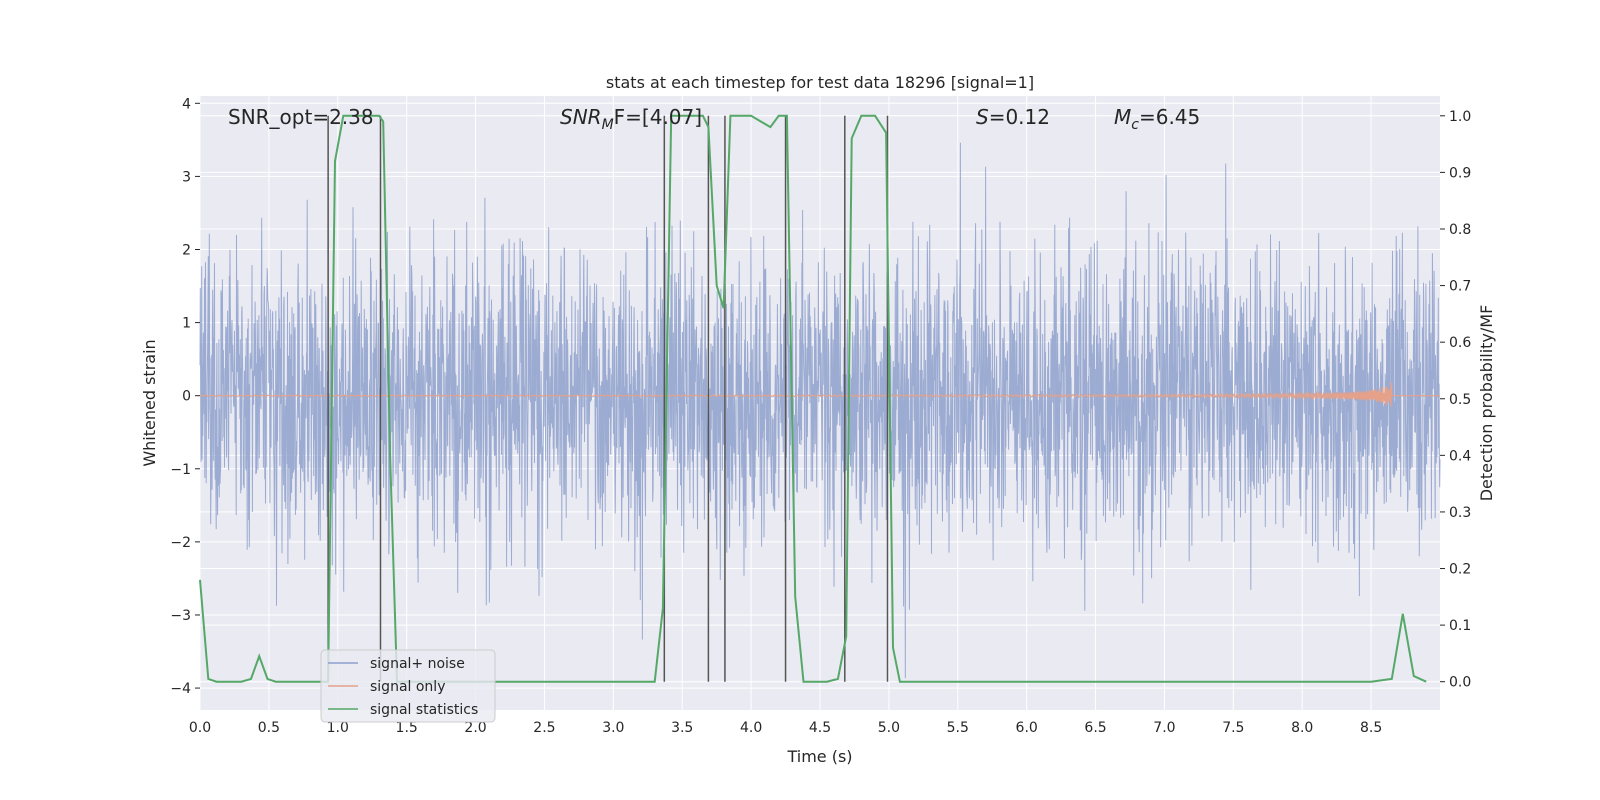 The height and width of the screenshot is (800, 1600). Describe the element at coordinates (180, 470) in the screenshot. I see `y-left-tick-label-5: −1` at that location.